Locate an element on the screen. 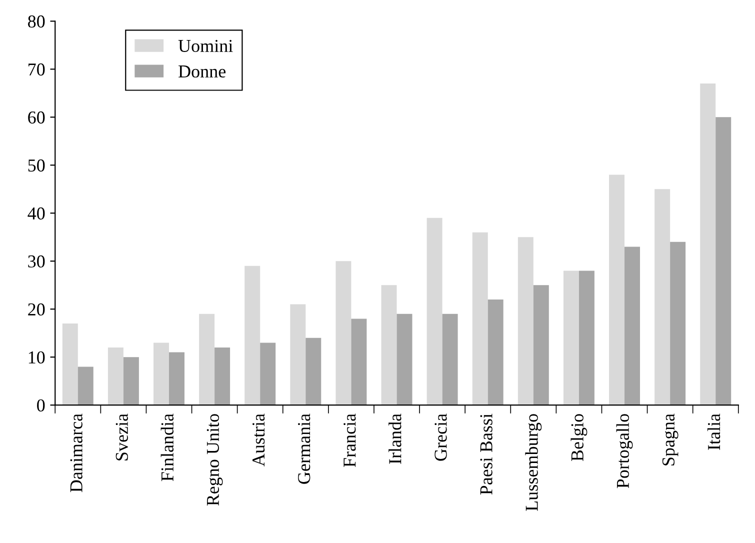 Image resolution: width=755 pixels, height=543 pixels. x-tick-label: Finlandia is located at coordinates (167, 448).